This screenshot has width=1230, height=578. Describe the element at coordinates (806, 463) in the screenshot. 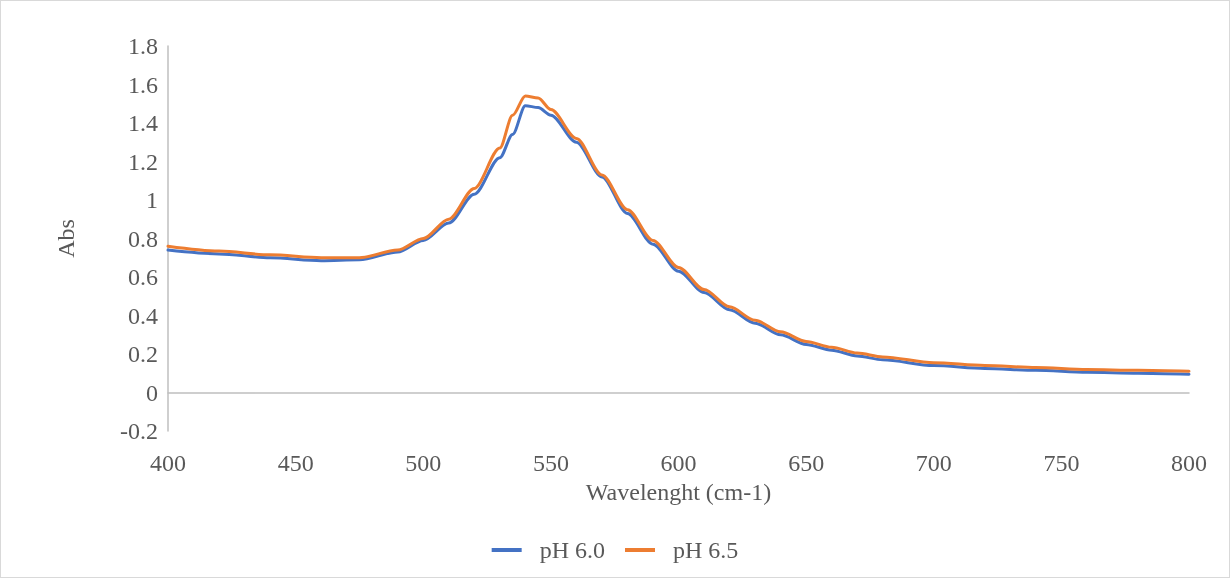

I see `x-tick-label: 650` at that location.